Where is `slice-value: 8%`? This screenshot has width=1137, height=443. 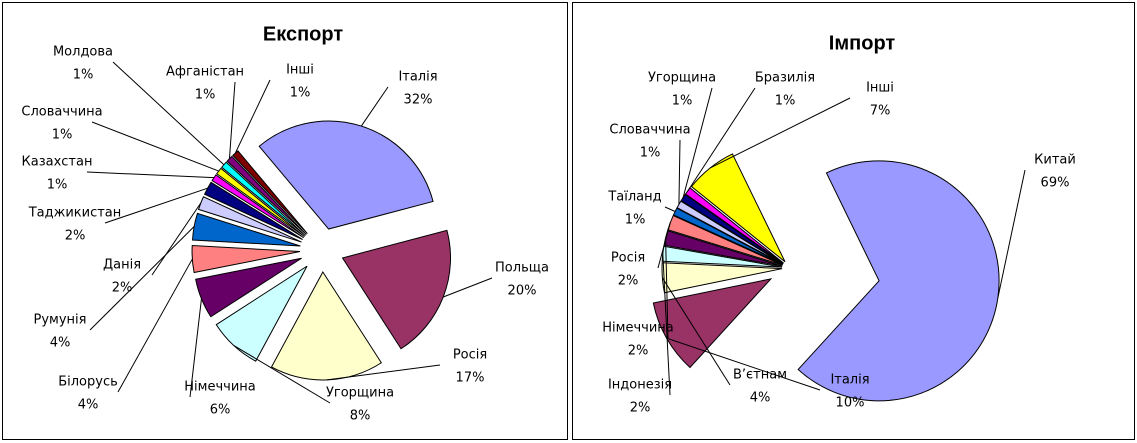 slice-value: 8% is located at coordinates (360, 416).